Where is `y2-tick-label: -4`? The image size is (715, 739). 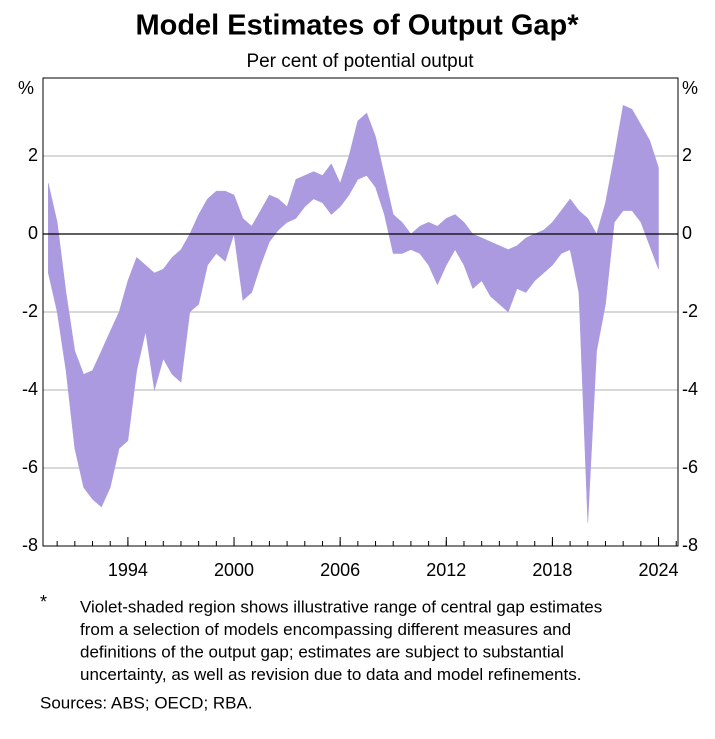
y2-tick-label: -4 is located at coordinates (690, 389).